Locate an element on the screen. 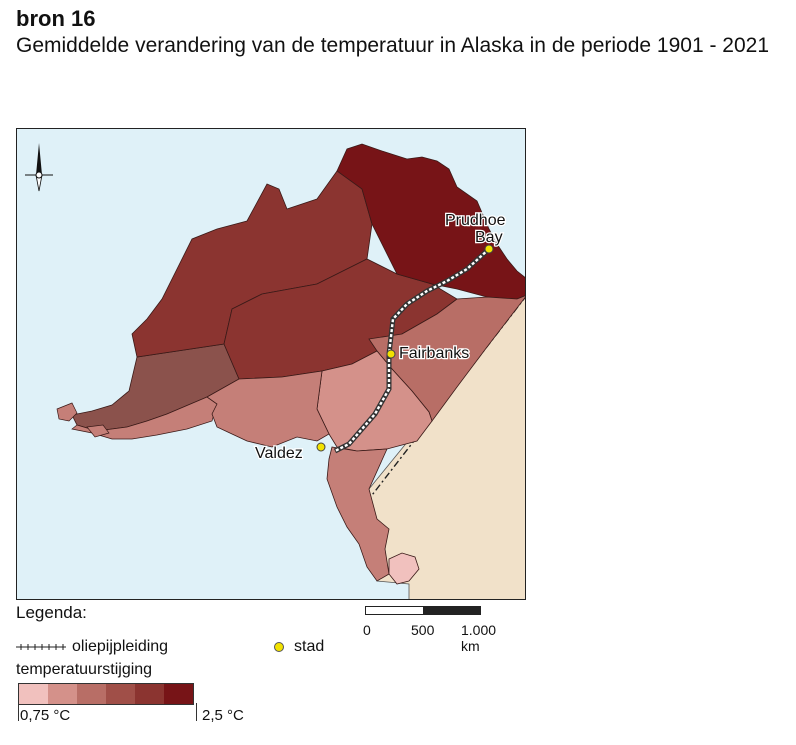 Image resolution: width=796 pixels, height=745 pixels. pipeline-symbol is located at coordinates (41, 647).